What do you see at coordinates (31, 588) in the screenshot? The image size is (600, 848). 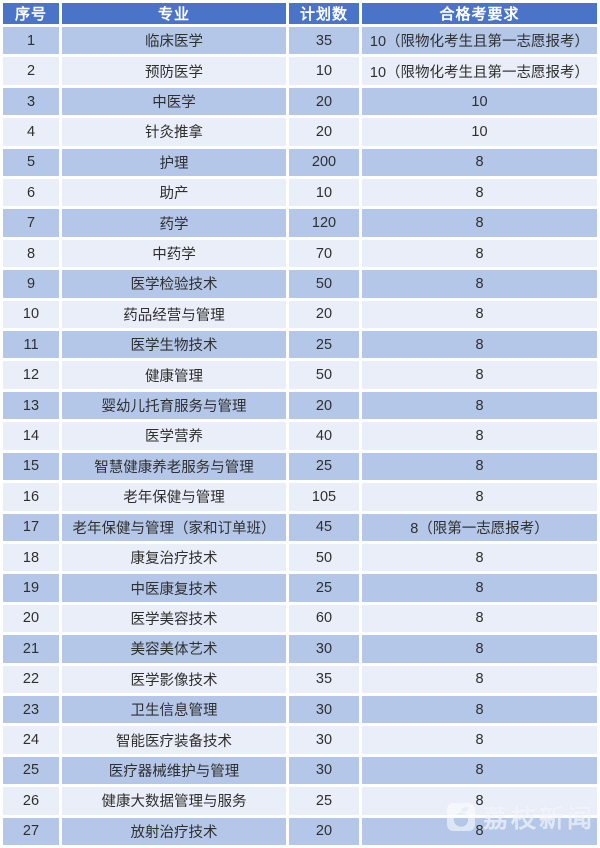 I see `cell-index: 19` at bounding box center [31, 588].